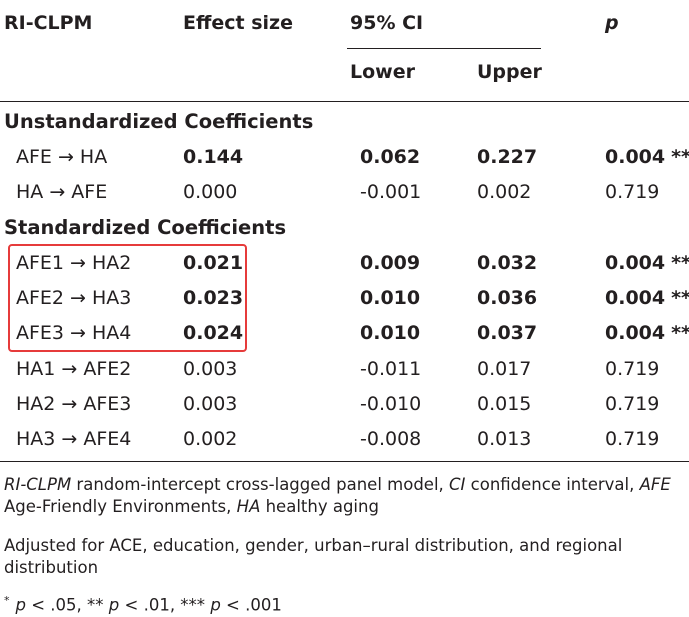  Describe the element at coordinates (552, 484) in the screenshot. I see `note-fragment: confidence interval,` at that location.